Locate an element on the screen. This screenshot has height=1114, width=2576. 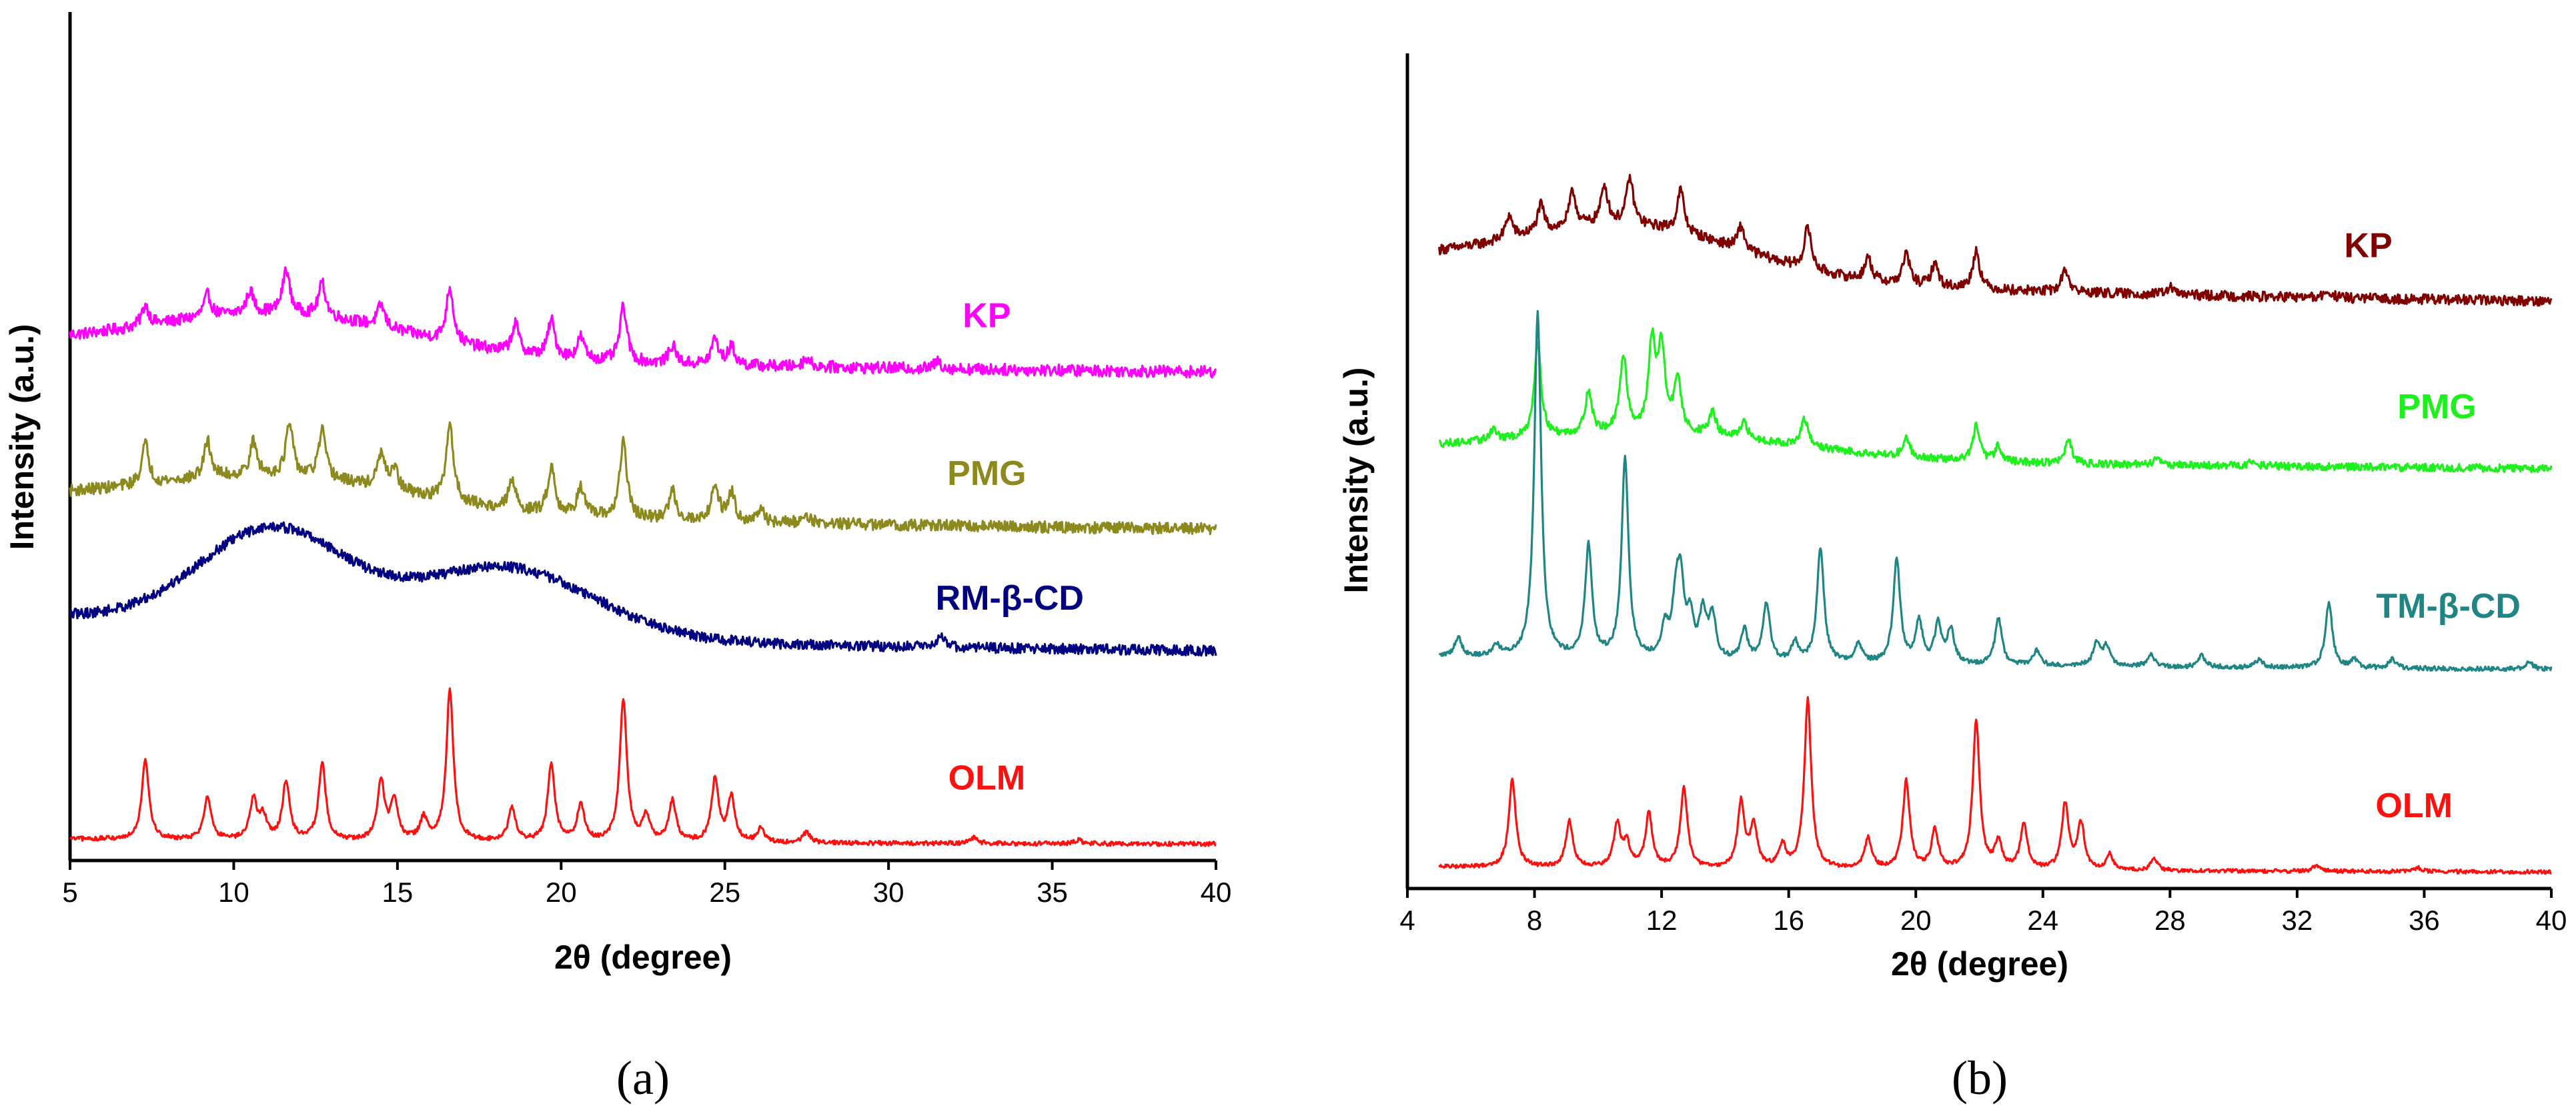
x-tick-label: 36 is located at coordinates (2424, 920).